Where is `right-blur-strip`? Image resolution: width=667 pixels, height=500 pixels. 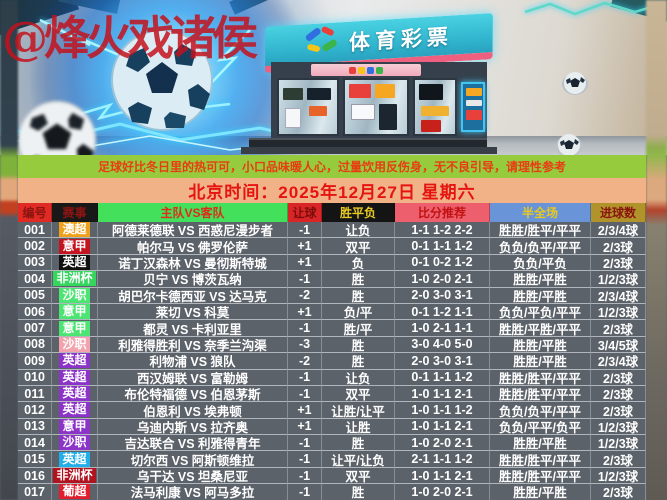 right-blur-strip is located at coordinates (656, 250).